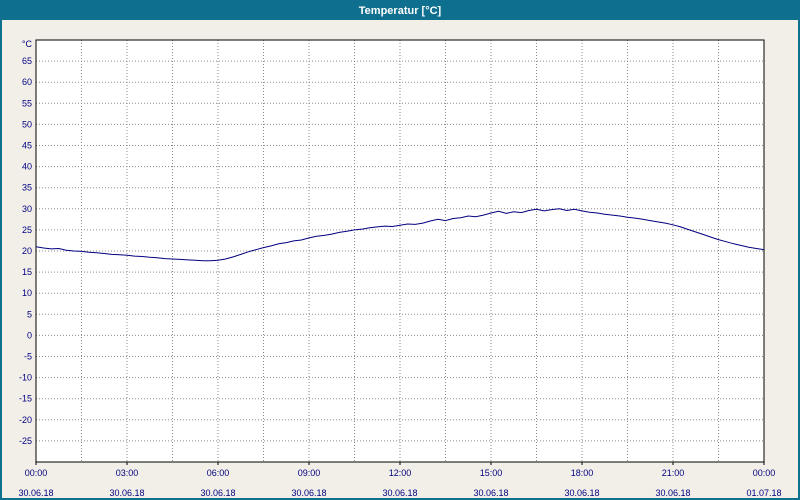  I want to click on svg-text: 50, so click(27, 124).